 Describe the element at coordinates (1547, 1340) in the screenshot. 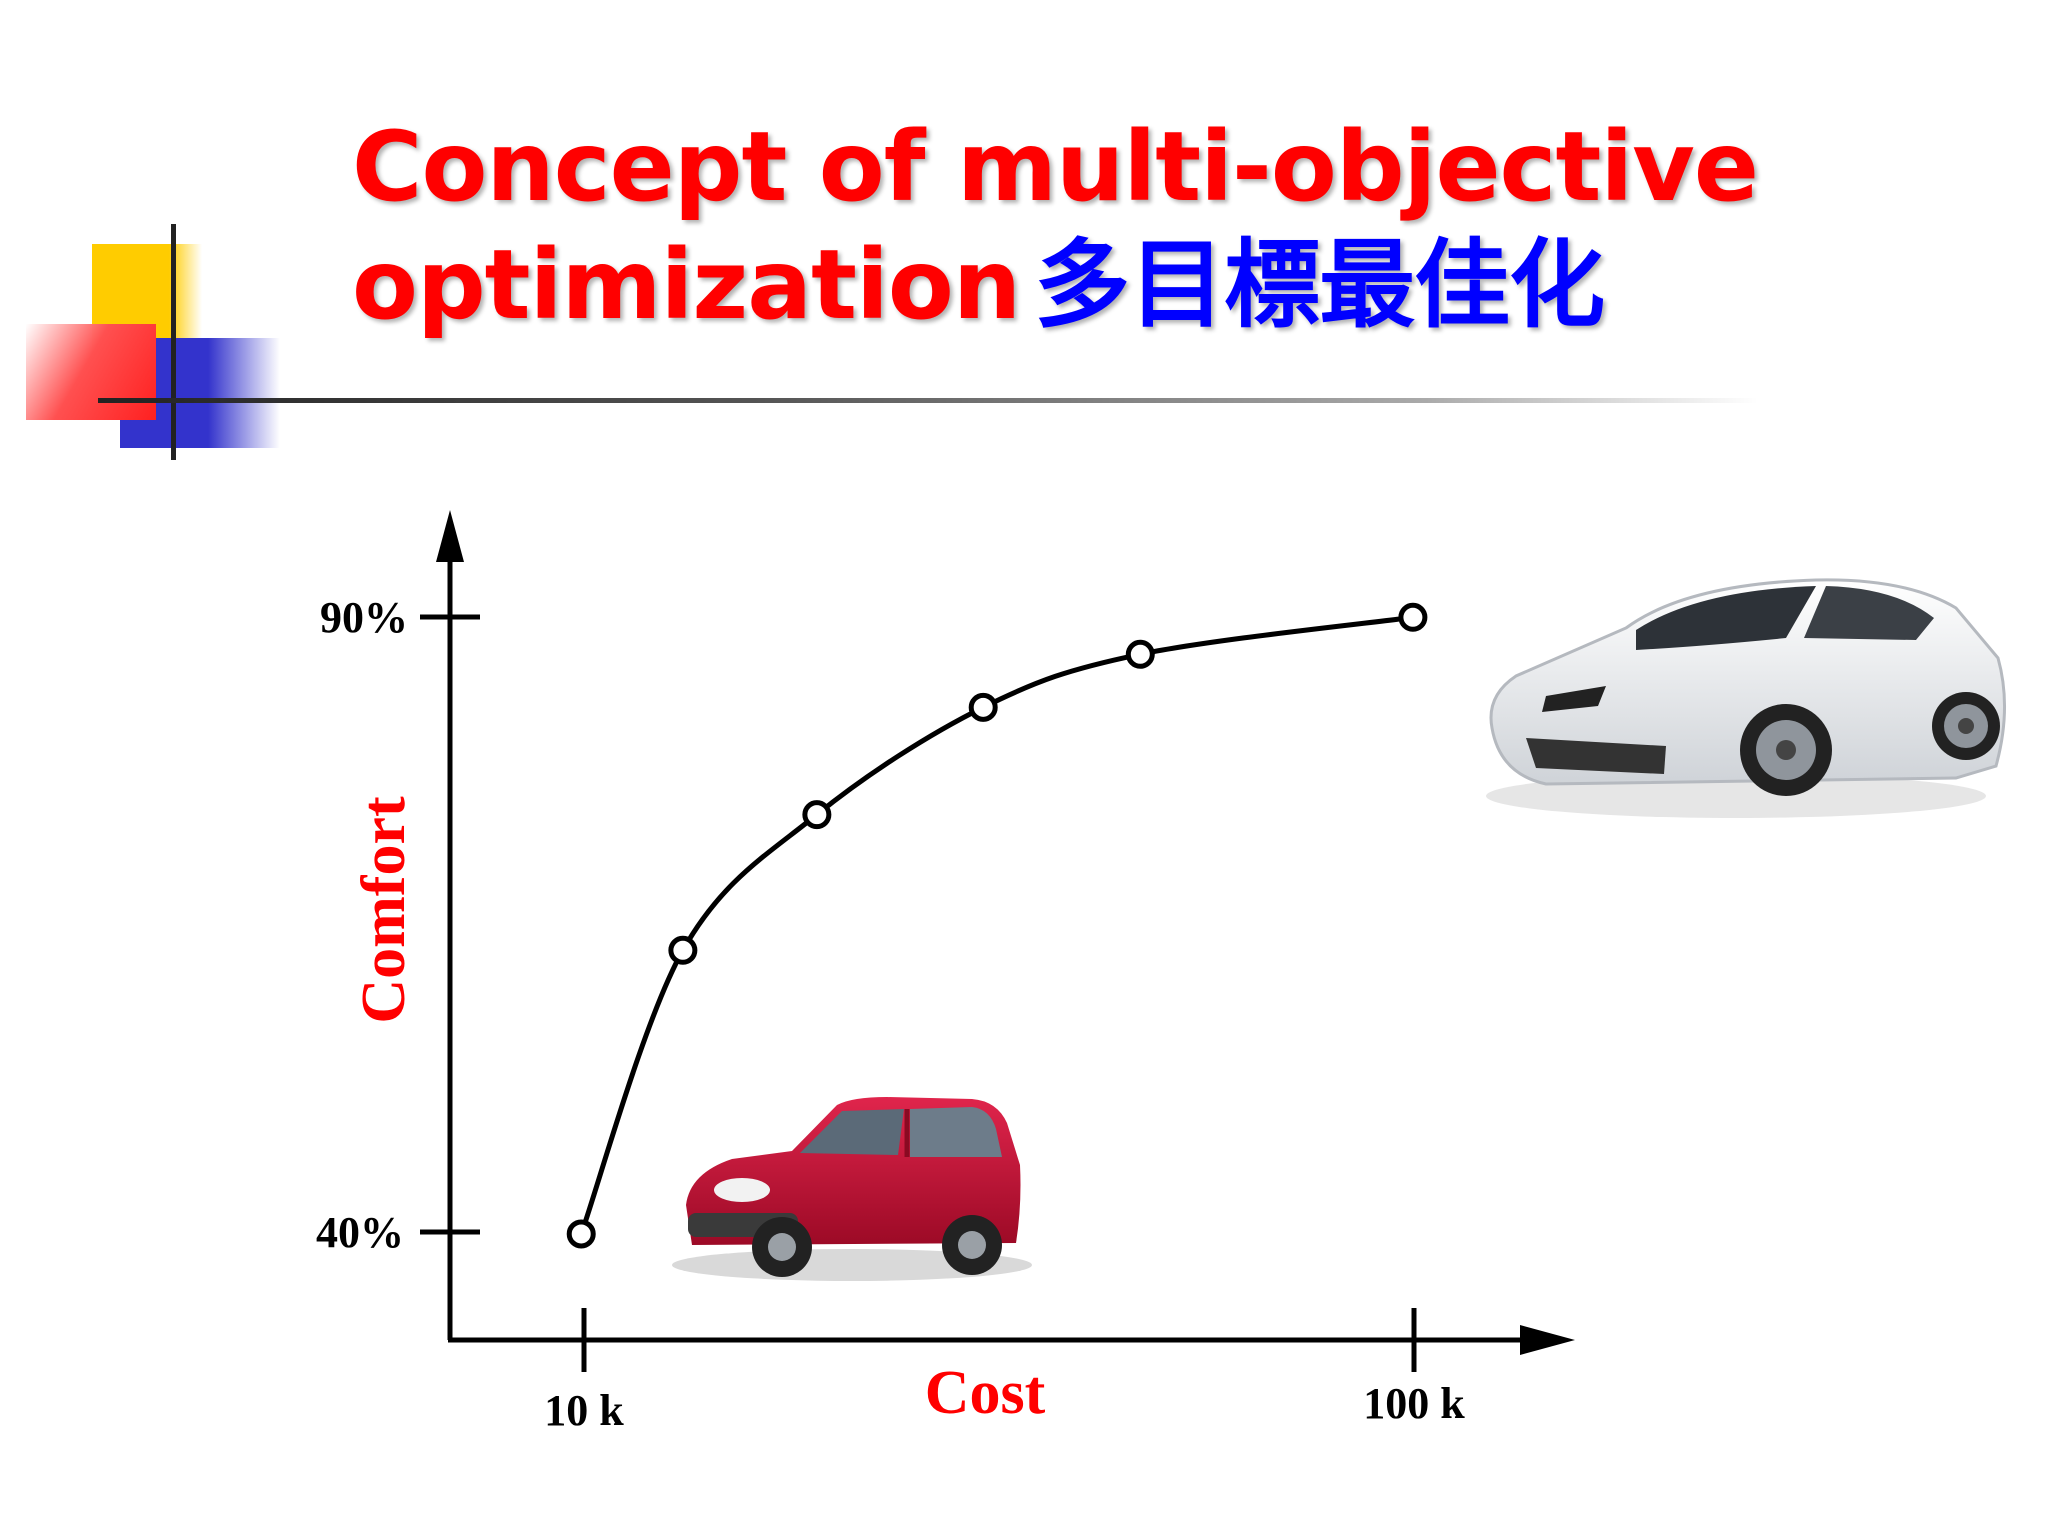

I see `x-axis-arrowhead` at that location.